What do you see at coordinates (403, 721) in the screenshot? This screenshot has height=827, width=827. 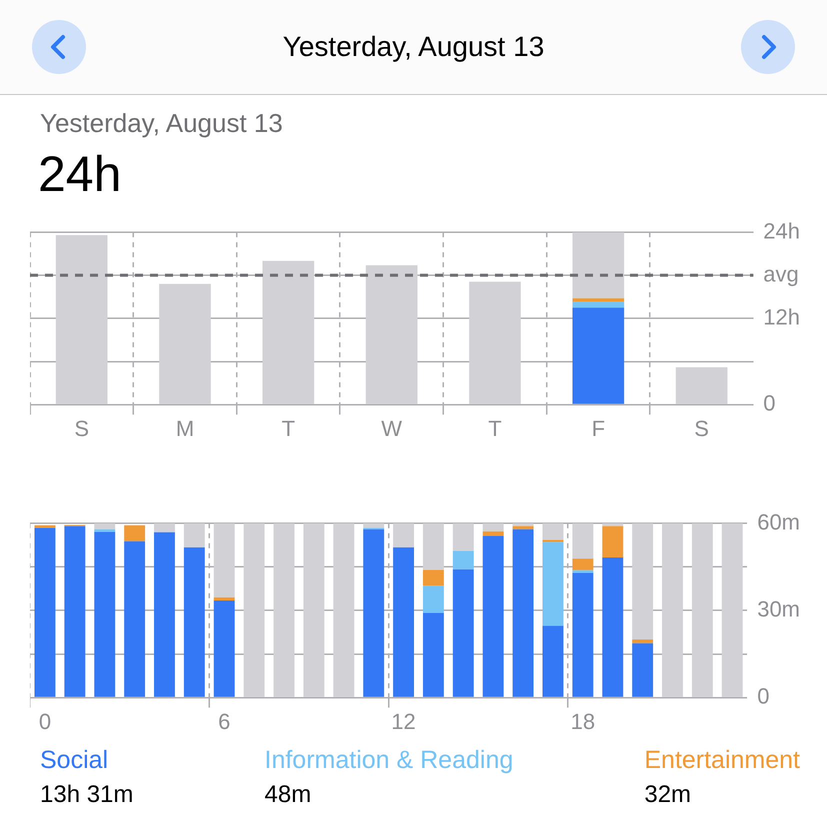 I see `x-tick-label: 12` at bounding box center [403, 721].